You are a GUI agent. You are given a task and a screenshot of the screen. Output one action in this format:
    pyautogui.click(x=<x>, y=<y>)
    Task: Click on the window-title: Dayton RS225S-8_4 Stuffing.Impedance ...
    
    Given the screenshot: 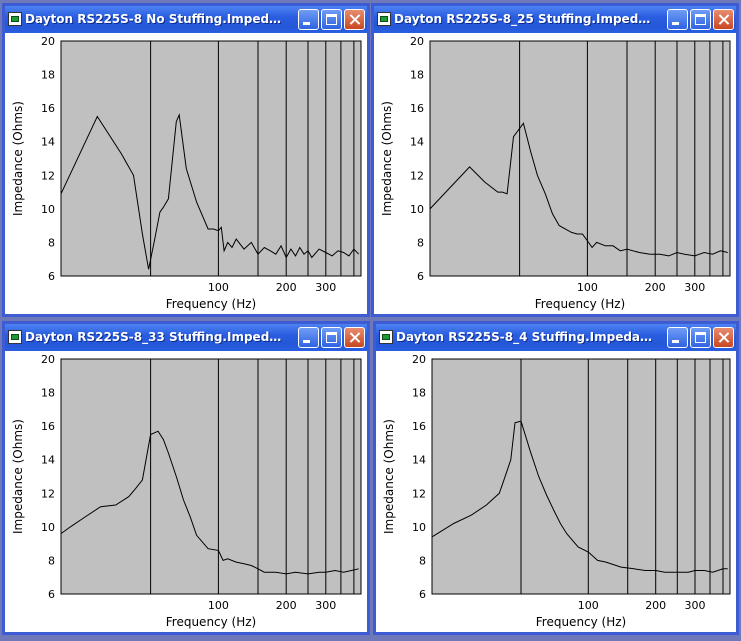 What is the action you would take?
    pyautogui.click(x=526, y=337)
    